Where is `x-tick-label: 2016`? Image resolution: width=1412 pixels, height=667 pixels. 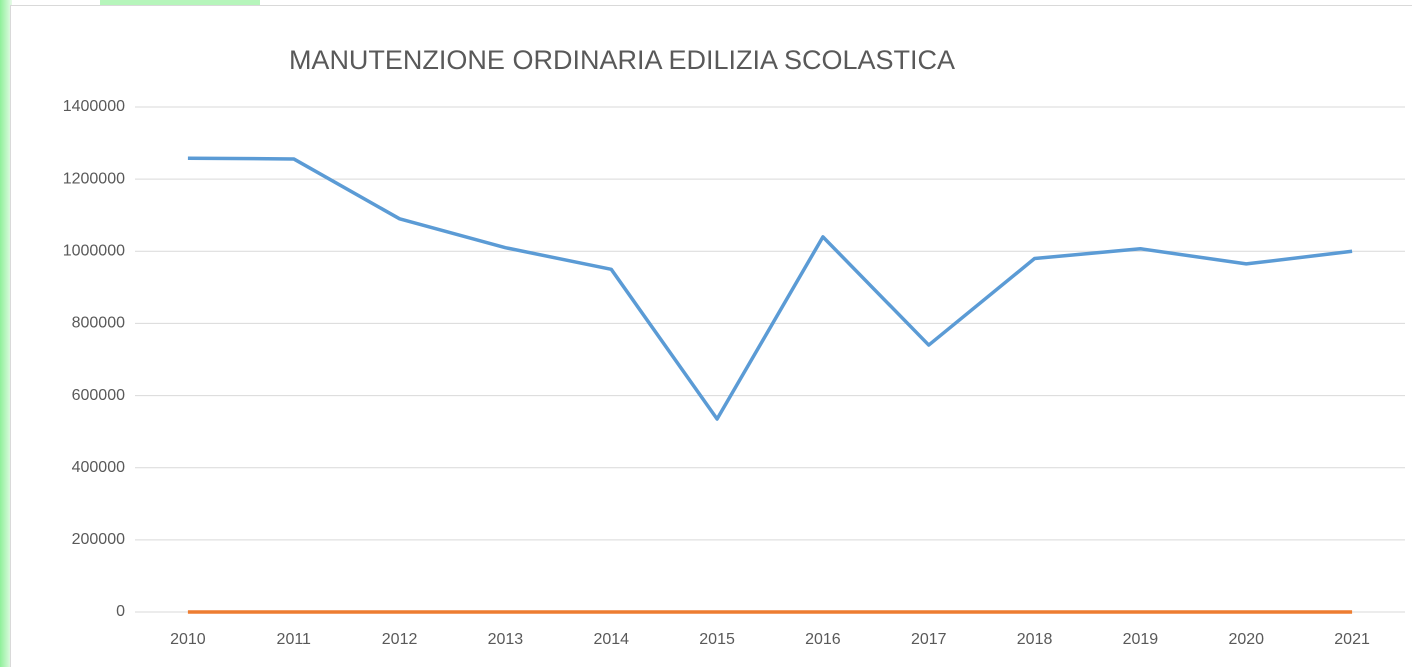
x-tick-label: 2016 is located at coordinates (823, 639).